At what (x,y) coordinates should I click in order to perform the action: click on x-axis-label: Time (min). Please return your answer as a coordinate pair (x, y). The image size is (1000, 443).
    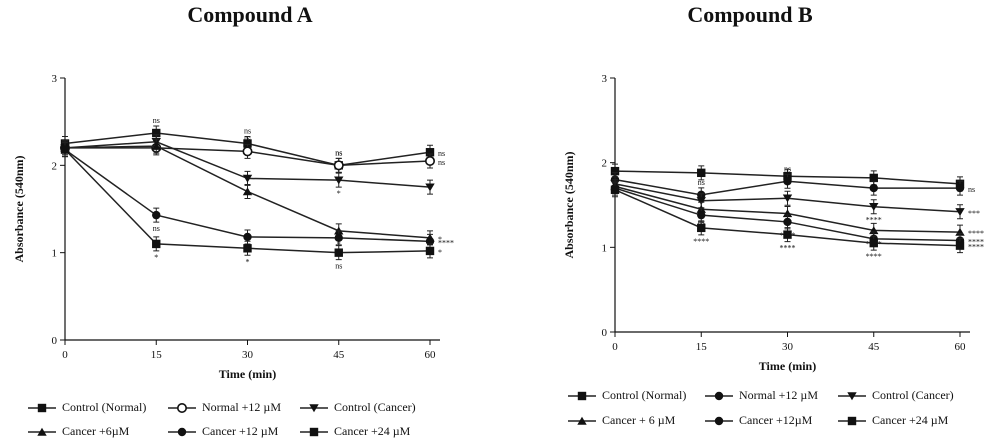
    Looking at the image, I should click on (247, 374).